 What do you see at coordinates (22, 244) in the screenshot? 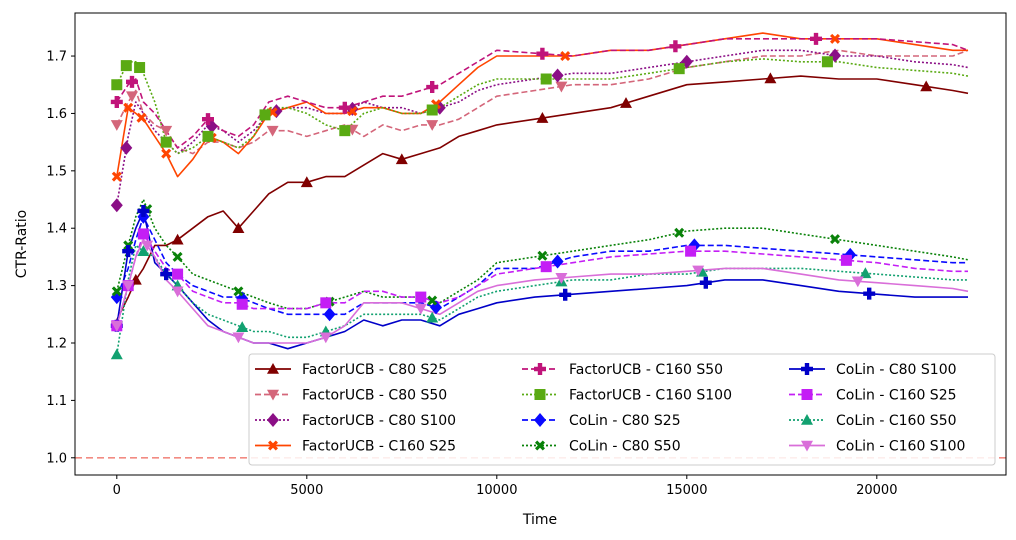
I see `y-axis-title: CTR-Ratio` at bounding box center [22, 244].